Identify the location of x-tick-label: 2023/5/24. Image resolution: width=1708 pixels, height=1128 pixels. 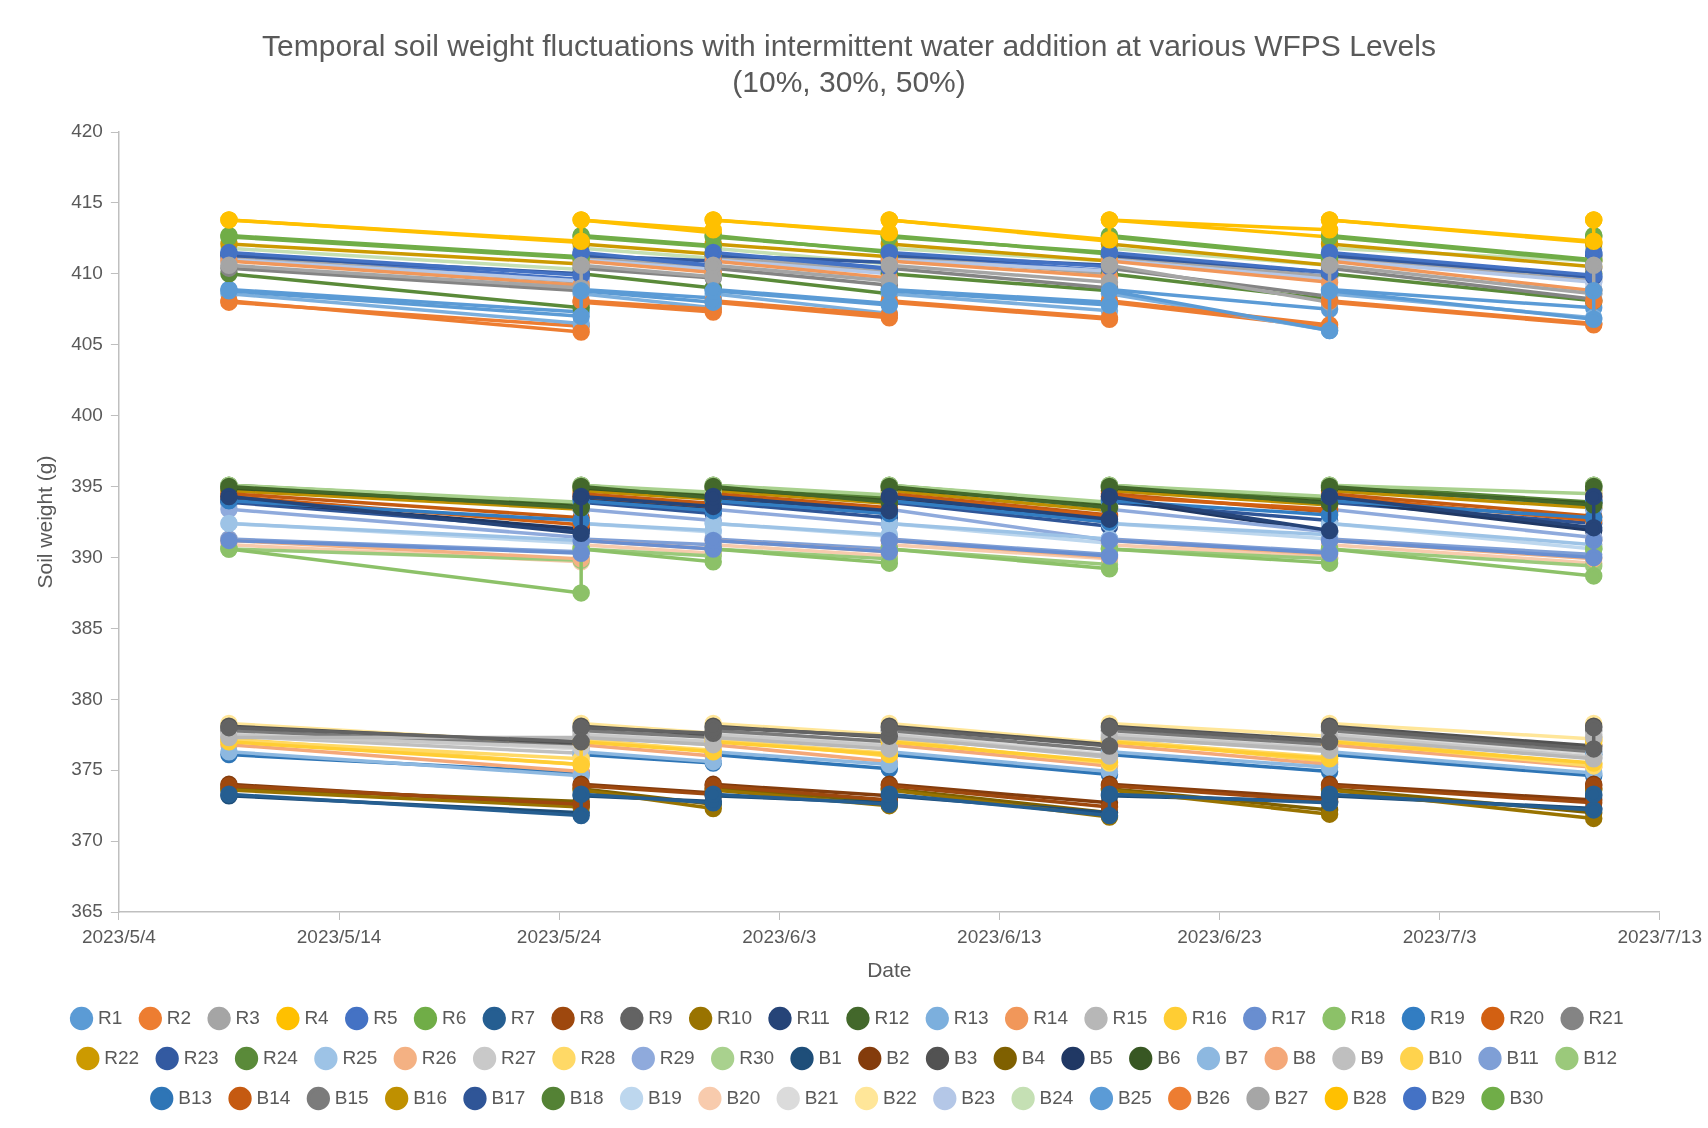
(559, 936).